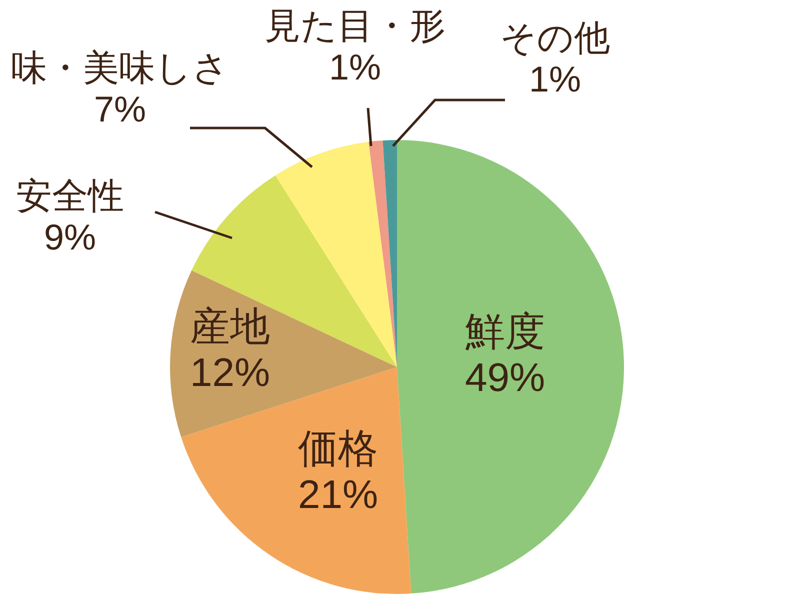 The image size is (790, 595). Describe the element at coordinates (120, 67) in the screenshot. I see `slice-label: 味・美味しさ` at that location.